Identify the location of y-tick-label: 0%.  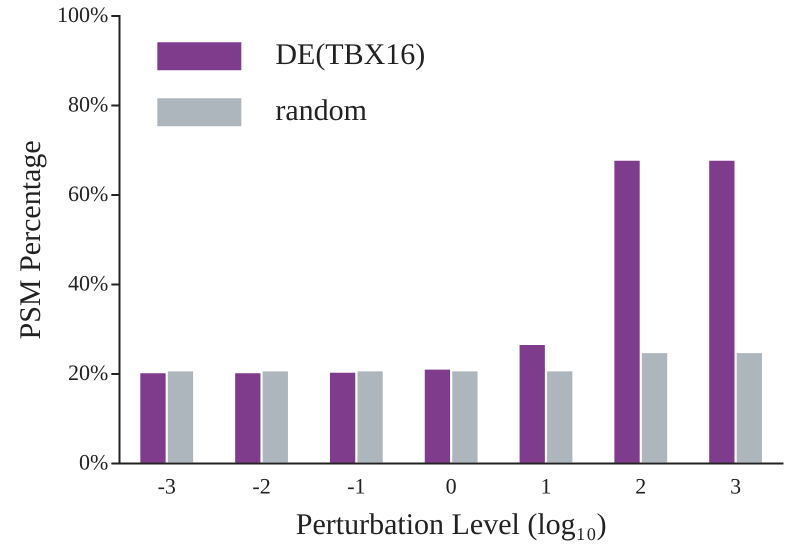
(93, 461).